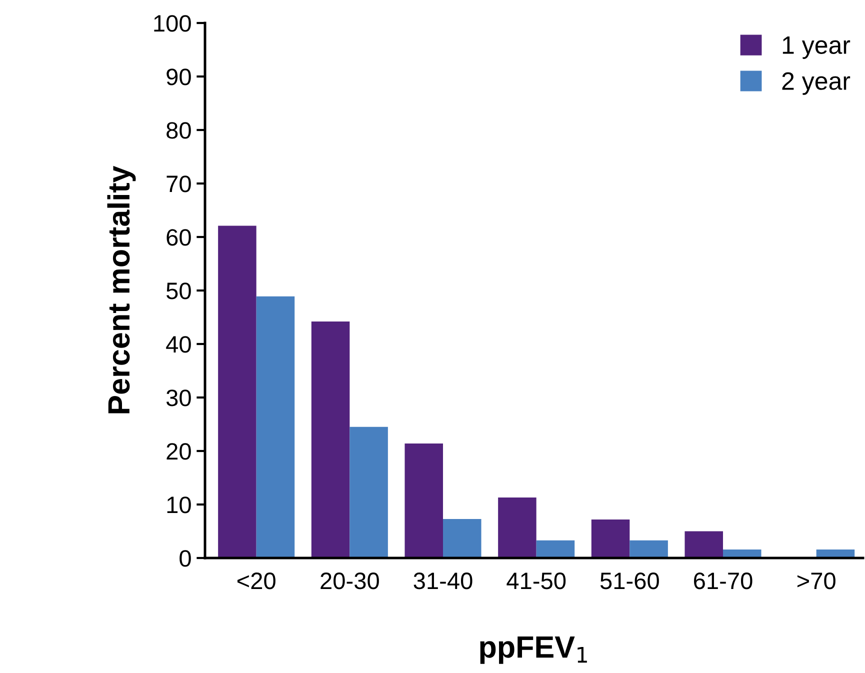 This screenshot has height=673, width=865. I want to click on y-tick-label: 40, so click(178, 344).